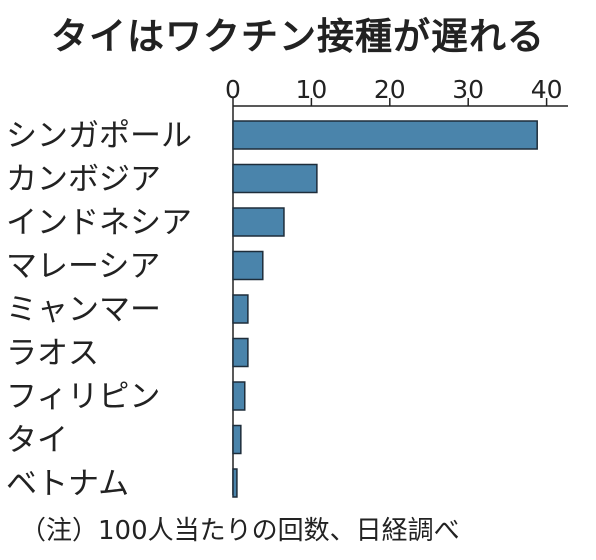  Describe the element at coordinates (390, 89) in the screenshot. I see `x-tick-label: 20` at that location.